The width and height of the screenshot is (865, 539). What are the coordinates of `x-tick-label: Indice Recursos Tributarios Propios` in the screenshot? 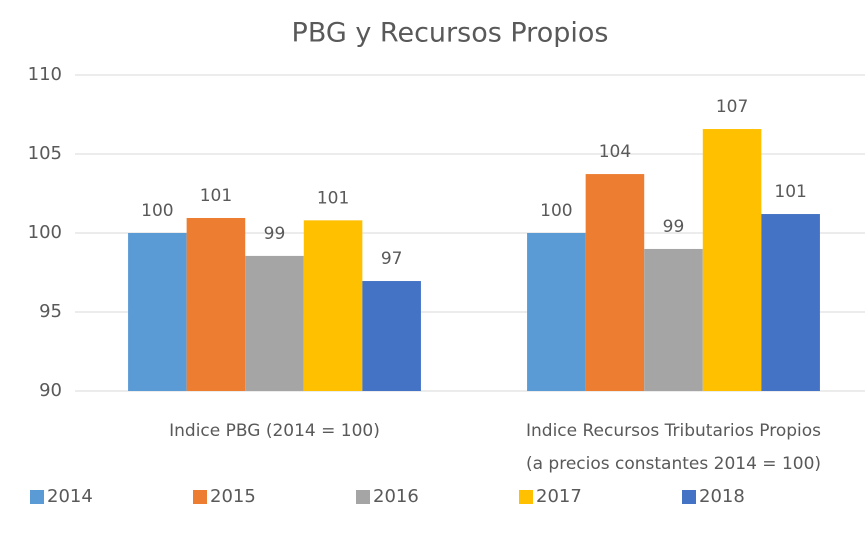 It's located at (673, 431).